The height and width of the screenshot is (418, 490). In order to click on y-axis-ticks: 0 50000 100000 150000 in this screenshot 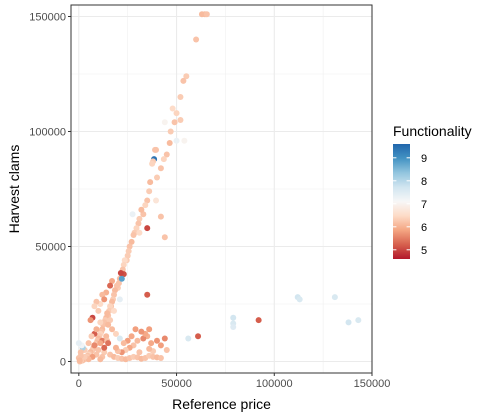, I will do `click(50, 190)`.